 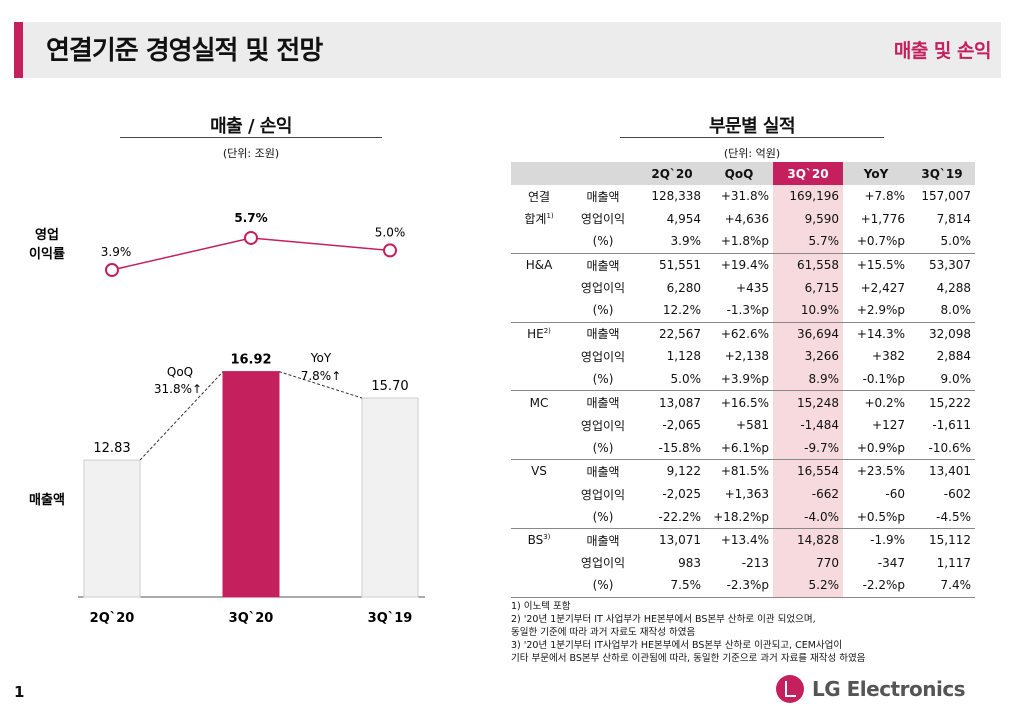 I want to click on table-cell: 128,338, so click(x=676, y=196).